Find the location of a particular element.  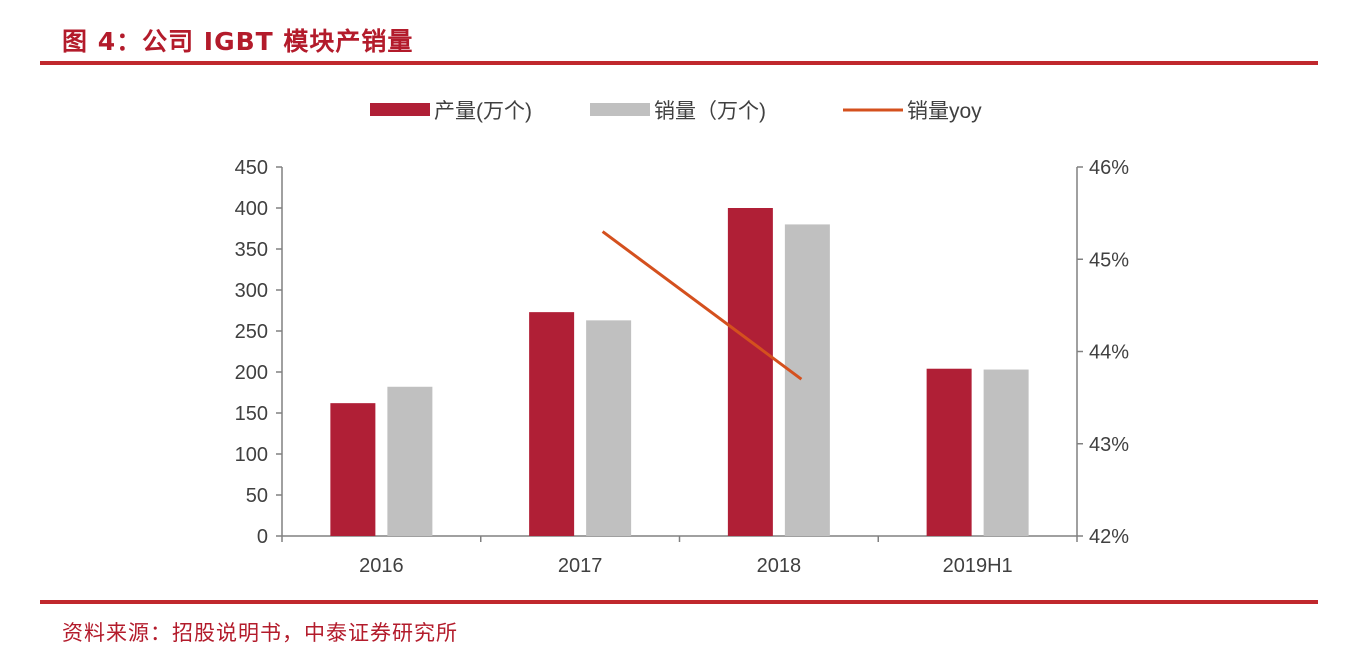

right-tick-label: 46% is located at coordinates (1109, 168).